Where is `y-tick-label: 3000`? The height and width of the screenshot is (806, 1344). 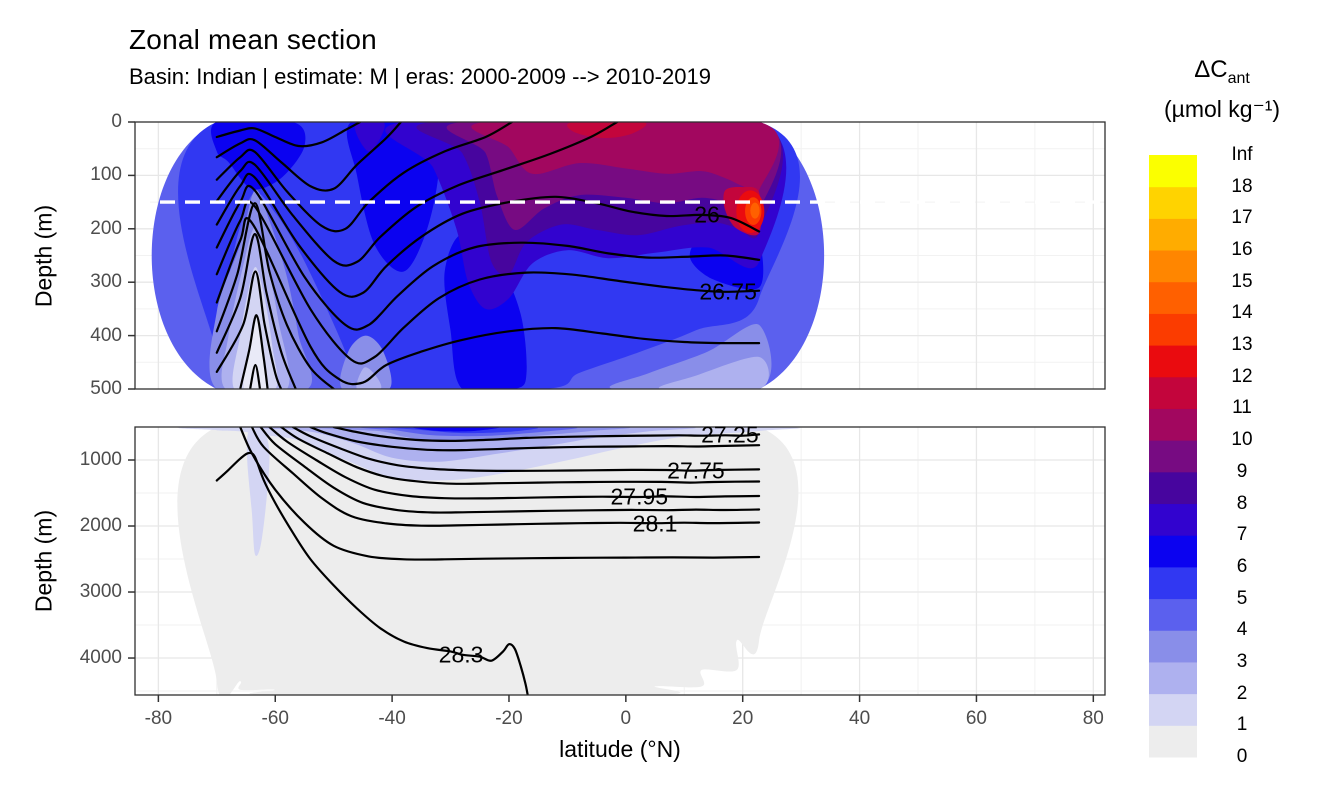 y-tick-label: 3000 is located at coordinates (100, 592).